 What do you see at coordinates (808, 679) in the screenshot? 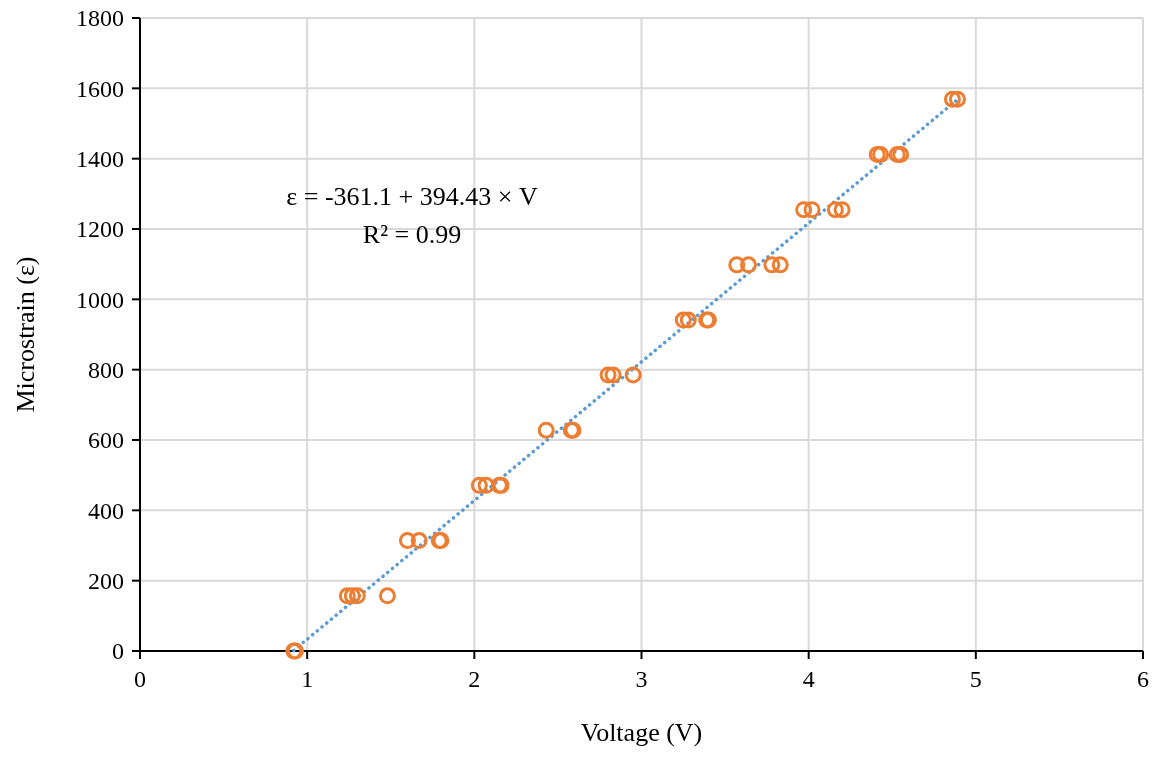
I see `x-tick-label: 4` at bounding box center [808, 679].